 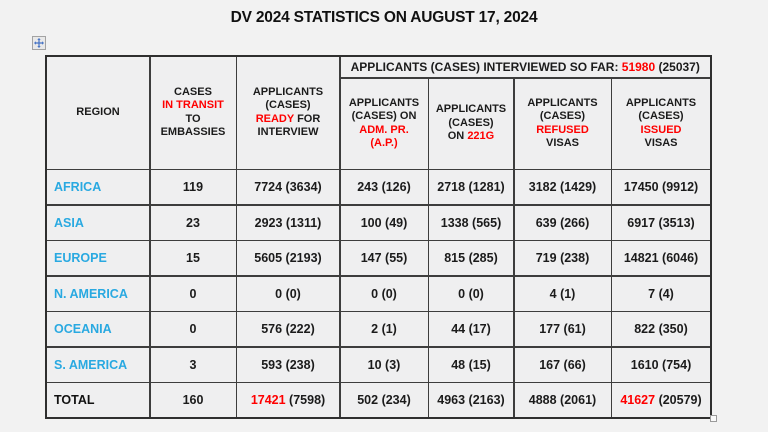 I want to click on header-line: CASES, so click(x=193, y=91).